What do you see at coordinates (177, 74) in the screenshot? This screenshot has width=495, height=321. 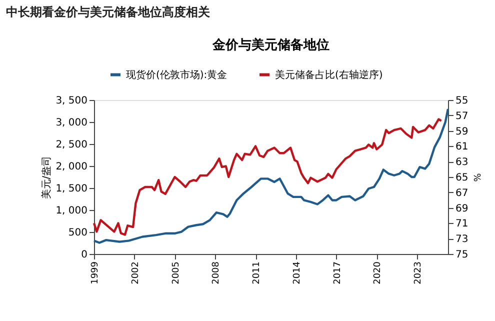 I see `legend-label: 现货价(伦敦市场):黄金` at bounding box center [177, 74].